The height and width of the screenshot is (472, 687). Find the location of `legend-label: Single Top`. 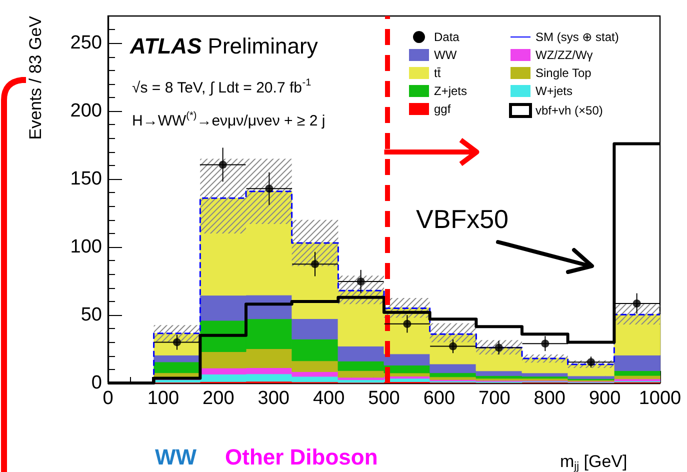

legend-label: Single Top is located at coordinates (564, 73).